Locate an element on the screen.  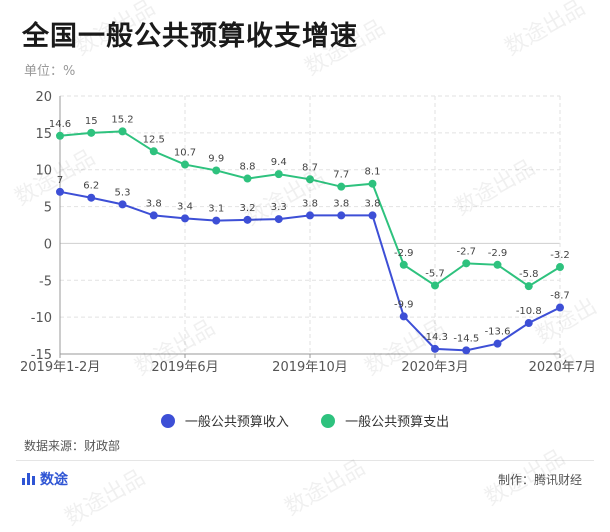
data-label: 3.1 is located at coordinates (216, 209).